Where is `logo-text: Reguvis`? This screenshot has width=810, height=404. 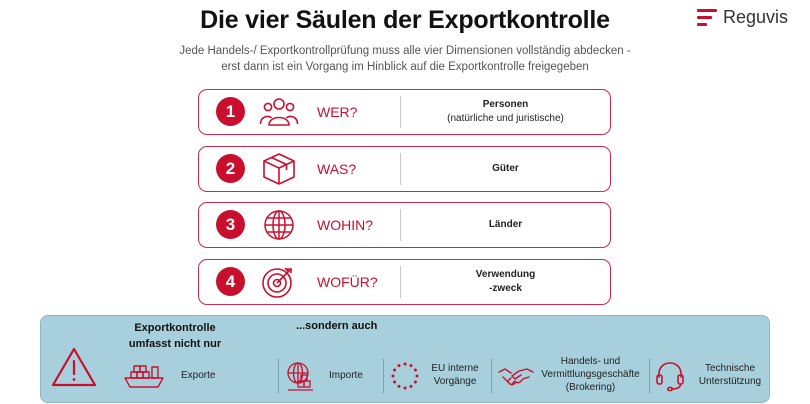
logo-text: Reguvis is located at coordinates (756, 17).